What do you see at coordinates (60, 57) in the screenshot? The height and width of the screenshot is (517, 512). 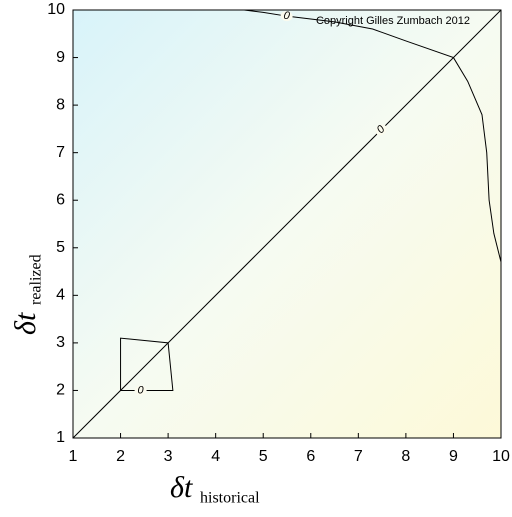 I see `y-tick-label: 9` at bounding box center [60, 57].